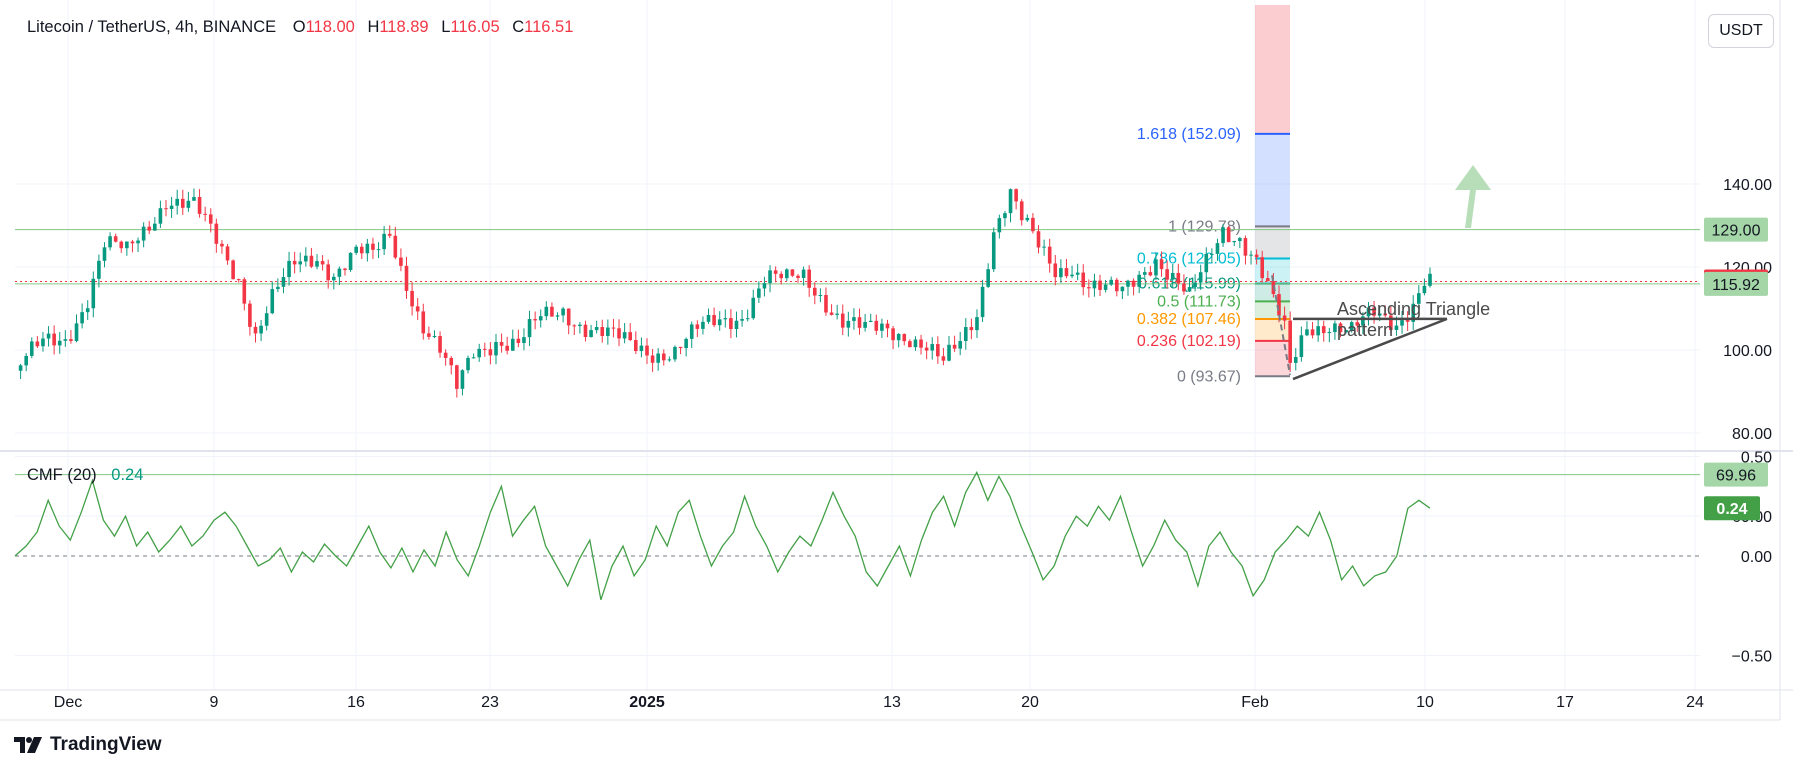 The image size is (1793, 775). I want to click on time-axis-tick: 2025, so click(647, 702).